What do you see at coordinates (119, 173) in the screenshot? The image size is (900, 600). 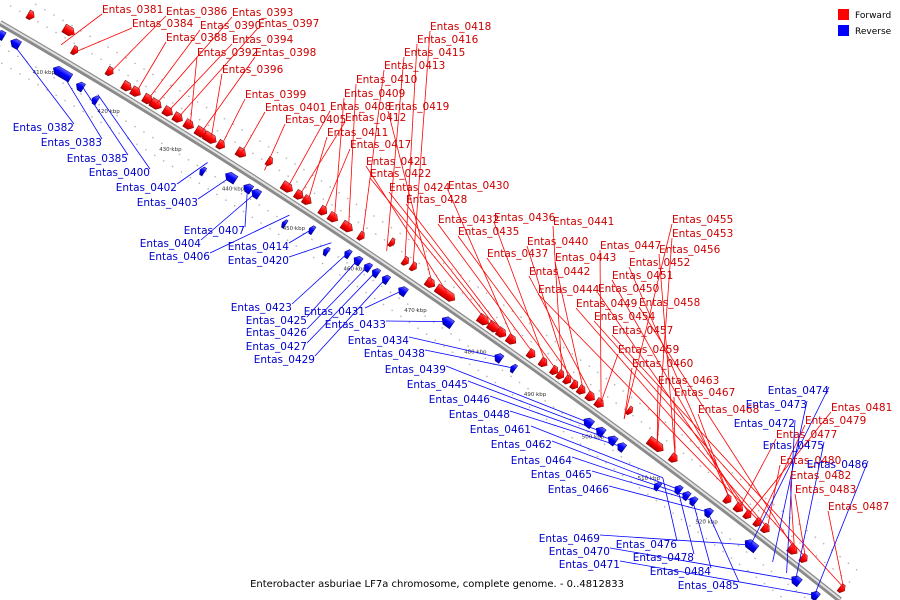 I see `gene-label: Entas_0400` at bounding box center [119, 173].